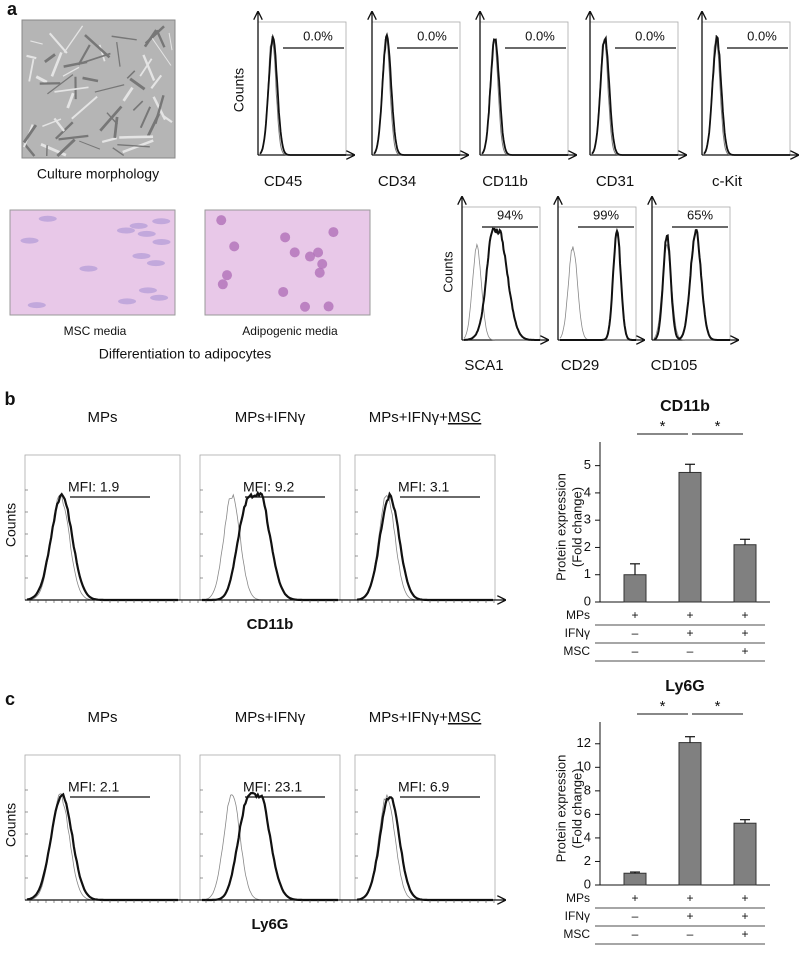 The image size is (800, 953). Describe the element at coordinates (685, 406) in the screenshot. I see `chart-title: CD11b` at that location.